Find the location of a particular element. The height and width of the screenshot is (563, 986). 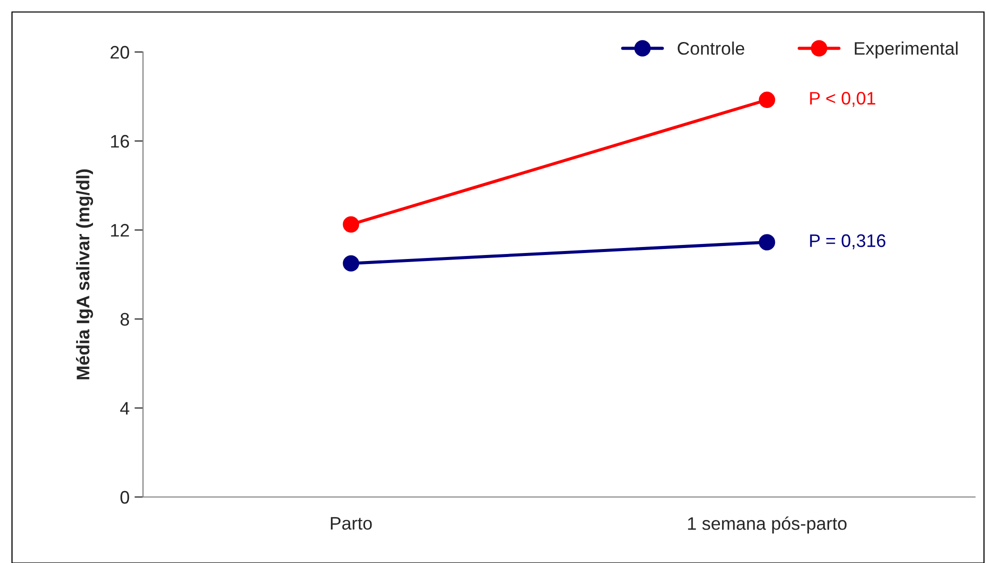

y-tick-label: 4 is located at coordinates (125, 408).